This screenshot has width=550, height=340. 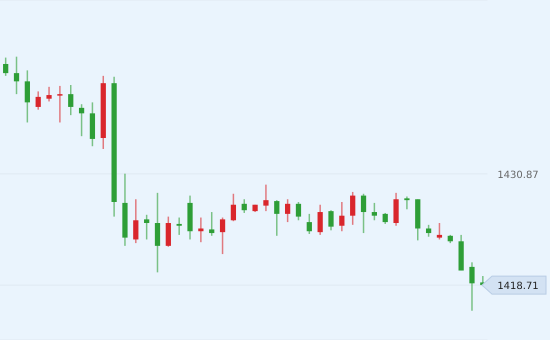 What do you see at coordinates (518, 175) in the screenshot?
I see `y-tick-label: 1430.87` at bounding box center [518, 175].